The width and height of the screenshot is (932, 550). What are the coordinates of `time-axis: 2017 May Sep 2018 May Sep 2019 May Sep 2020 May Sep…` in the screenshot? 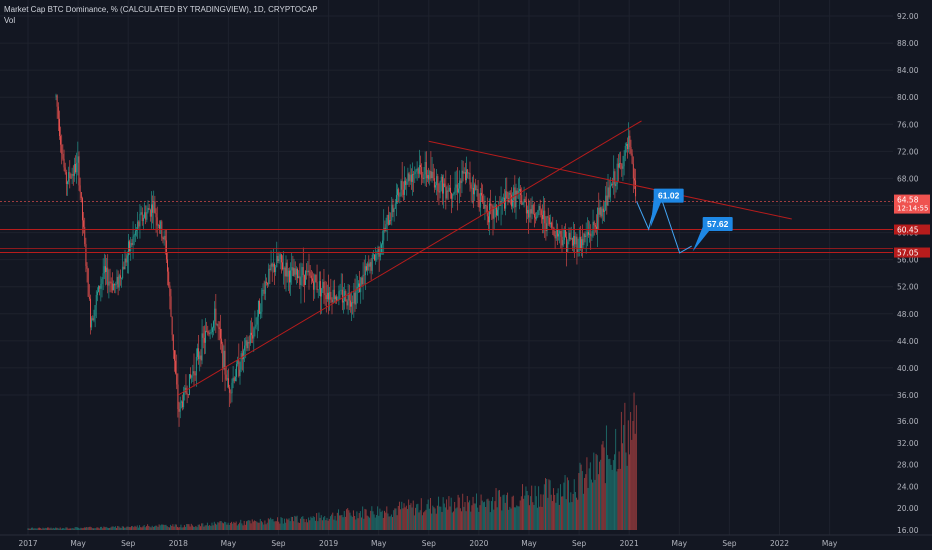 It's located at (466, 541).